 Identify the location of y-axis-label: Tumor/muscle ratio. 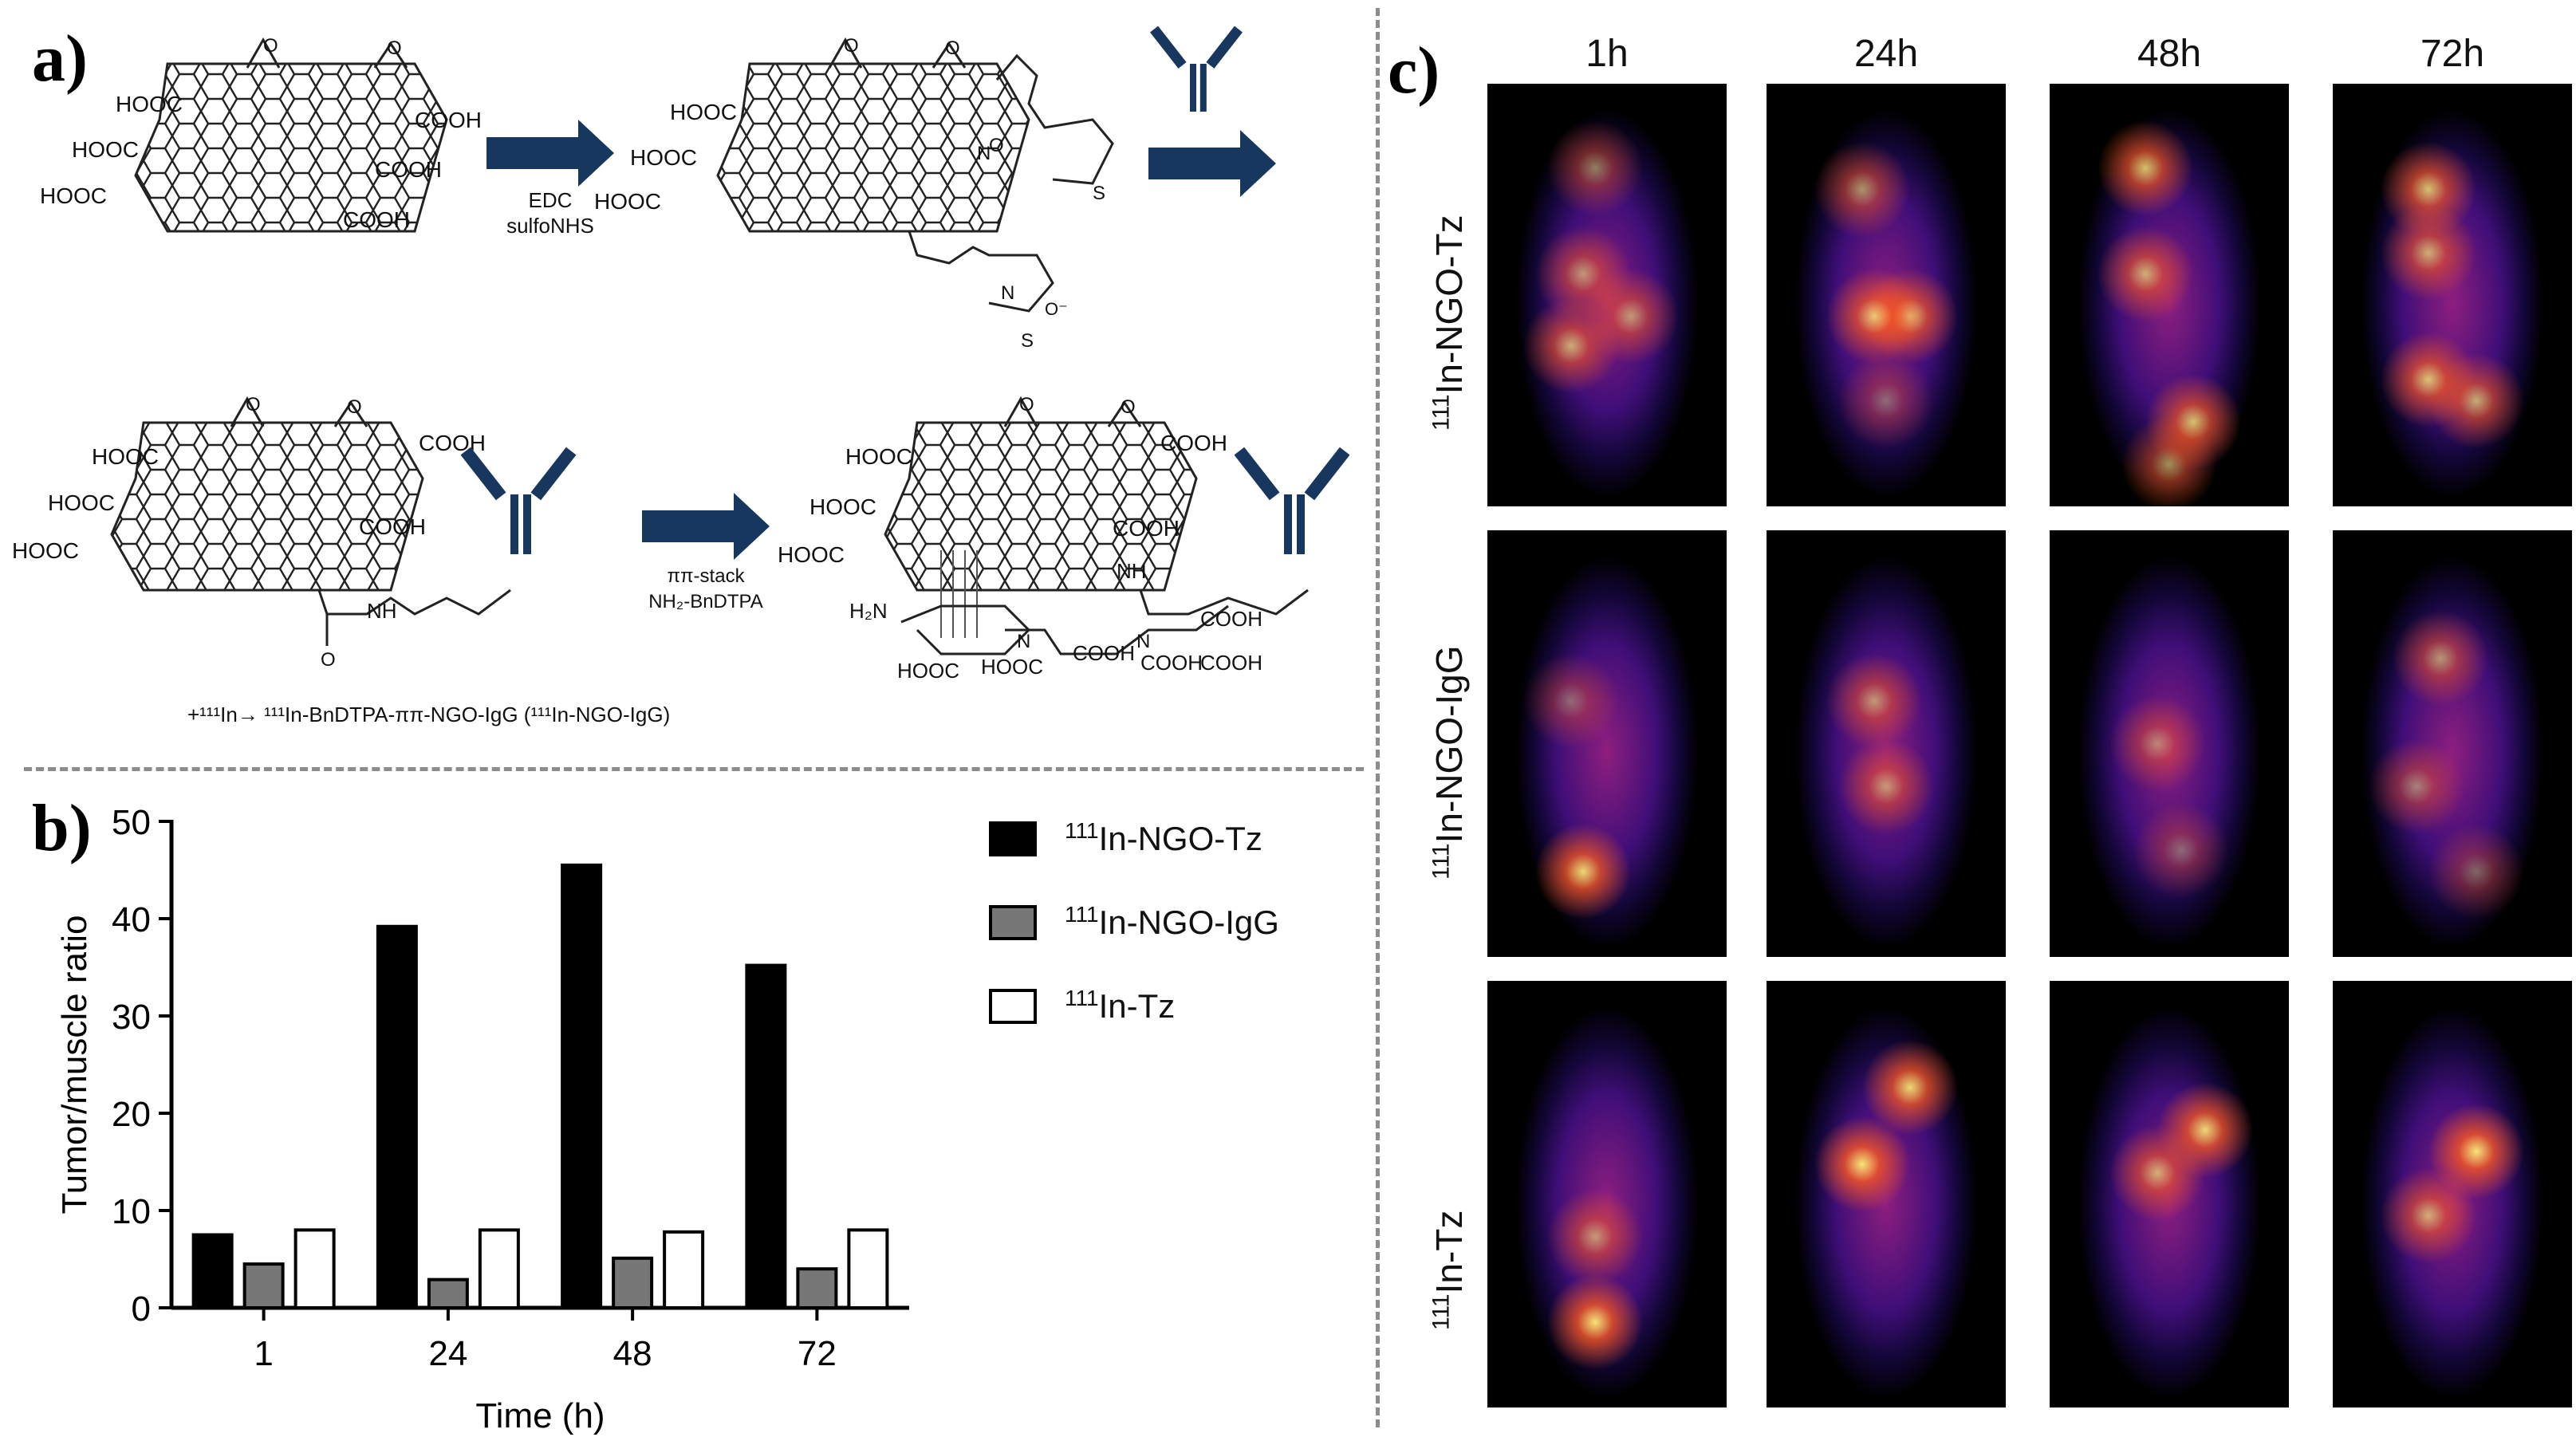
(74, 1065).